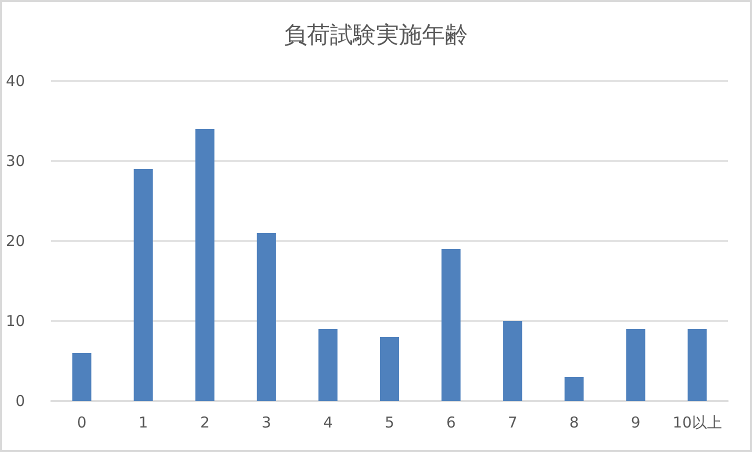 The width and height of the screenshot is (752, 452). I want to click on x-tick-label: 10以上, so click(697, 423).